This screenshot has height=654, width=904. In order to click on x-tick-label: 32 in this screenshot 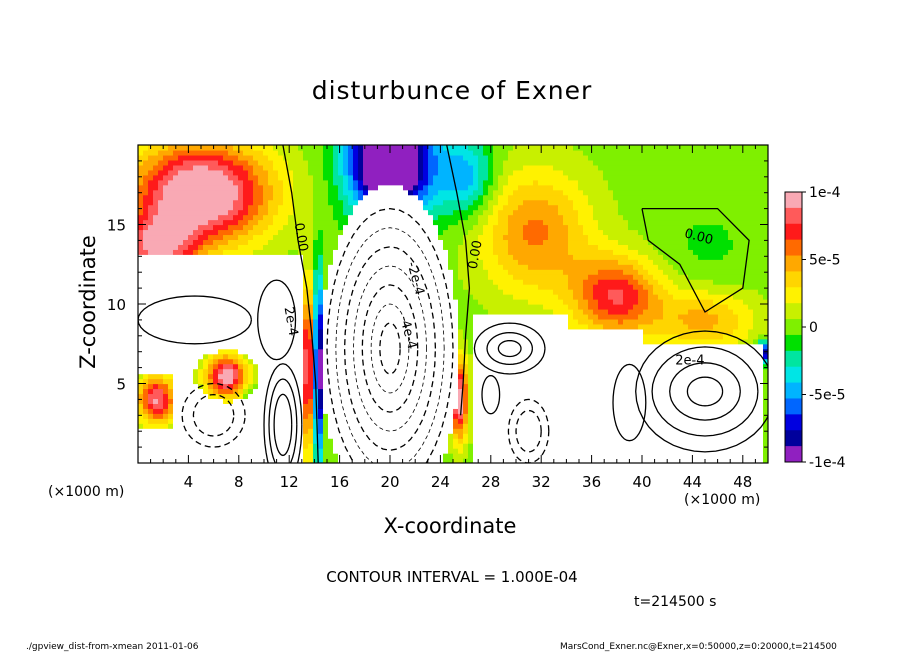, I will do `click(541, 482)`.